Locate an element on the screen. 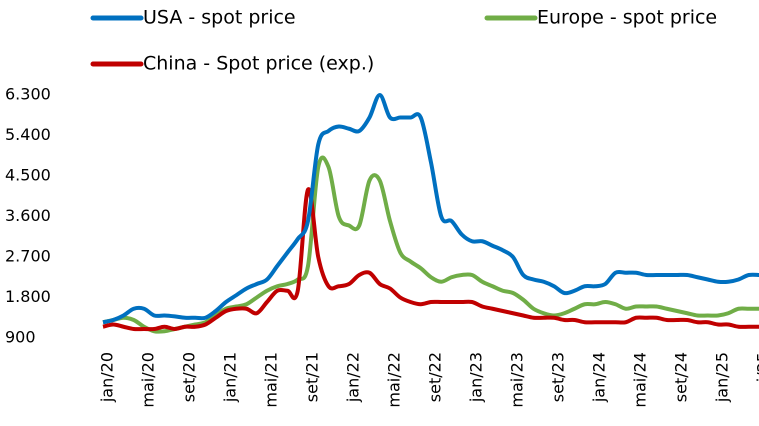  x-tick-label: jan/24 is located at coordinates (599, 377).